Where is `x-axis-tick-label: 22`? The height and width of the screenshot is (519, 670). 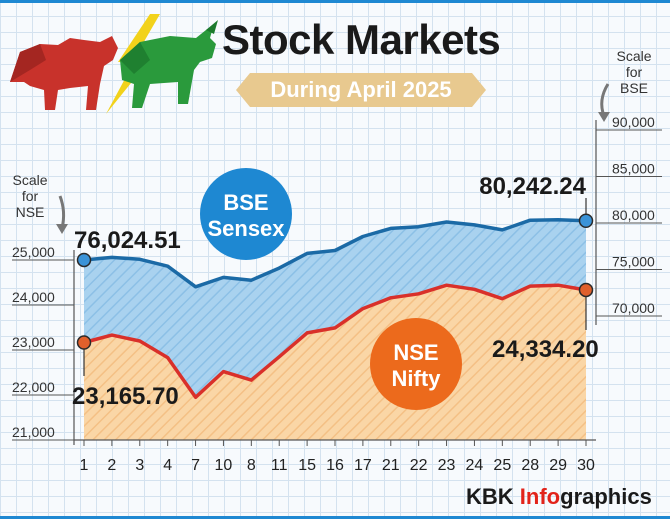
x-axis-tick-label: 22 is located at coordinates (419, 465).